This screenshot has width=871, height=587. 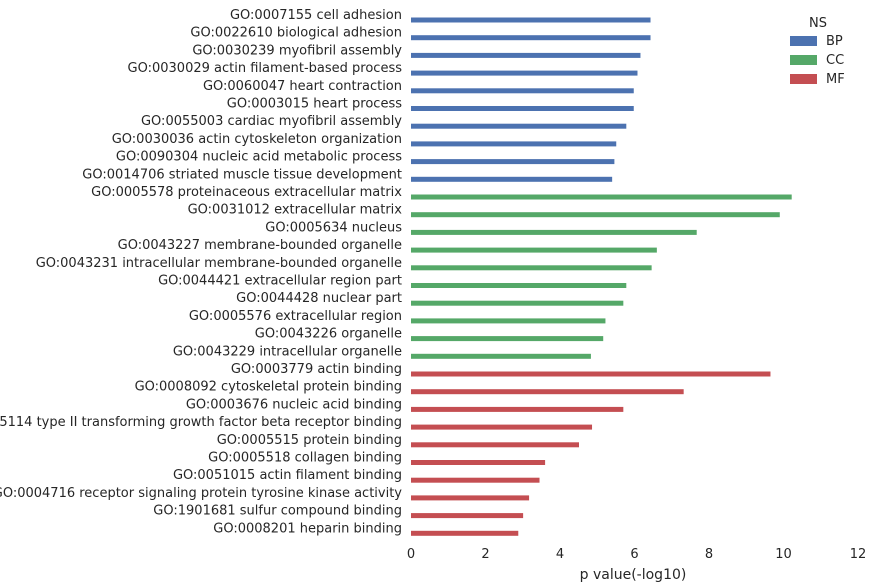 What do you see at coordinates (280, 281) in the screenshot?
I see `category-label: GO:0044421 extracellular region part` at bounding box center [280, 281].